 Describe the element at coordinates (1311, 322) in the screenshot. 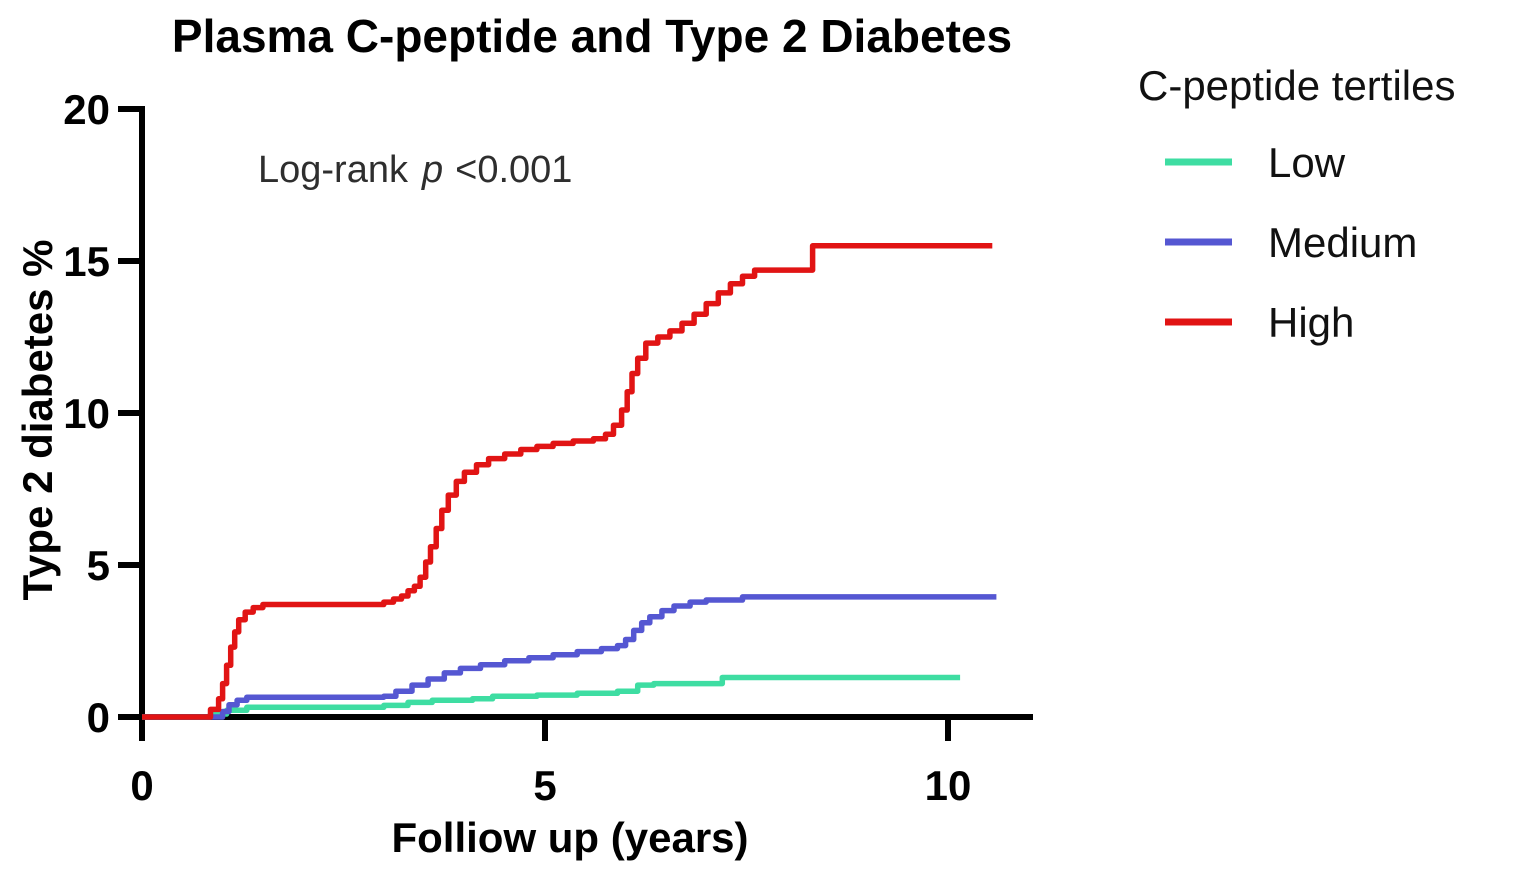

I see `legend-label-high: High` at that location.